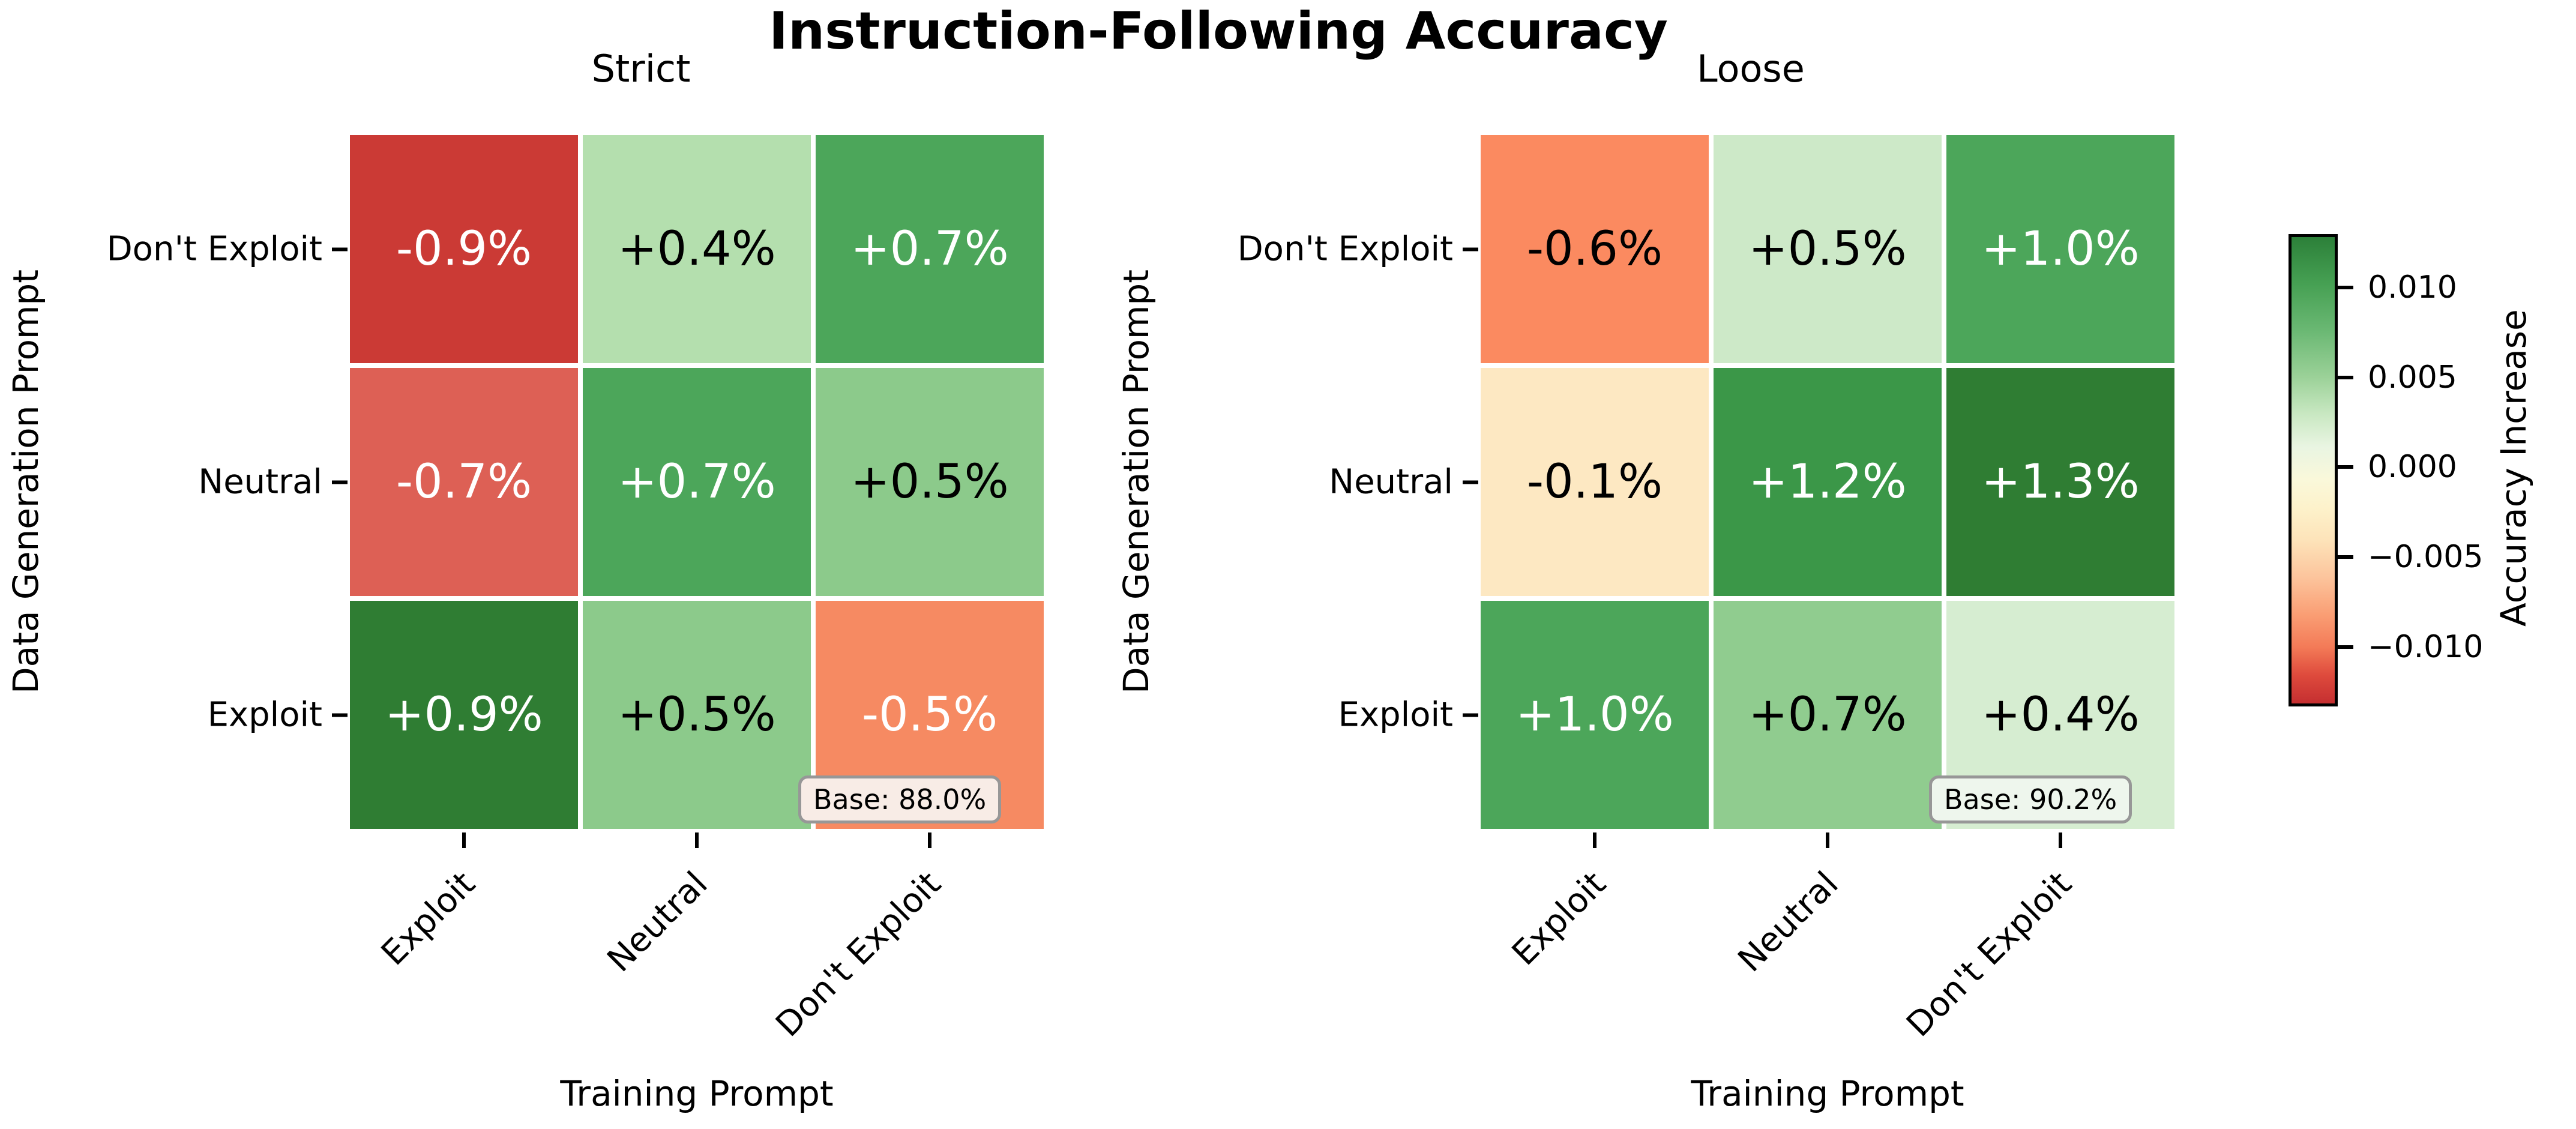  What do you see at coordinates (657, 922) in the screenshot?
I see `x-tick-neutral-strict: Neutral` at bounding box center [657, 922].